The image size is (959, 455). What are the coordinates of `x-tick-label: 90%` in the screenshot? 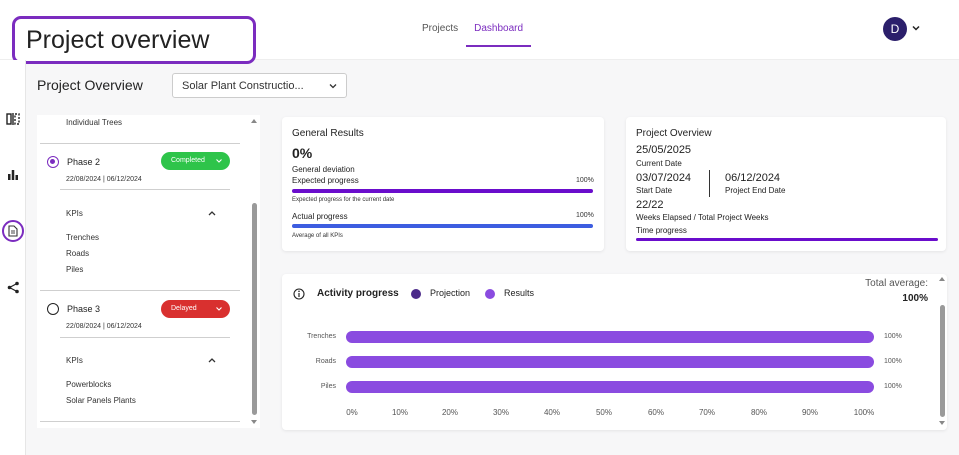 It's located at (809, 412).